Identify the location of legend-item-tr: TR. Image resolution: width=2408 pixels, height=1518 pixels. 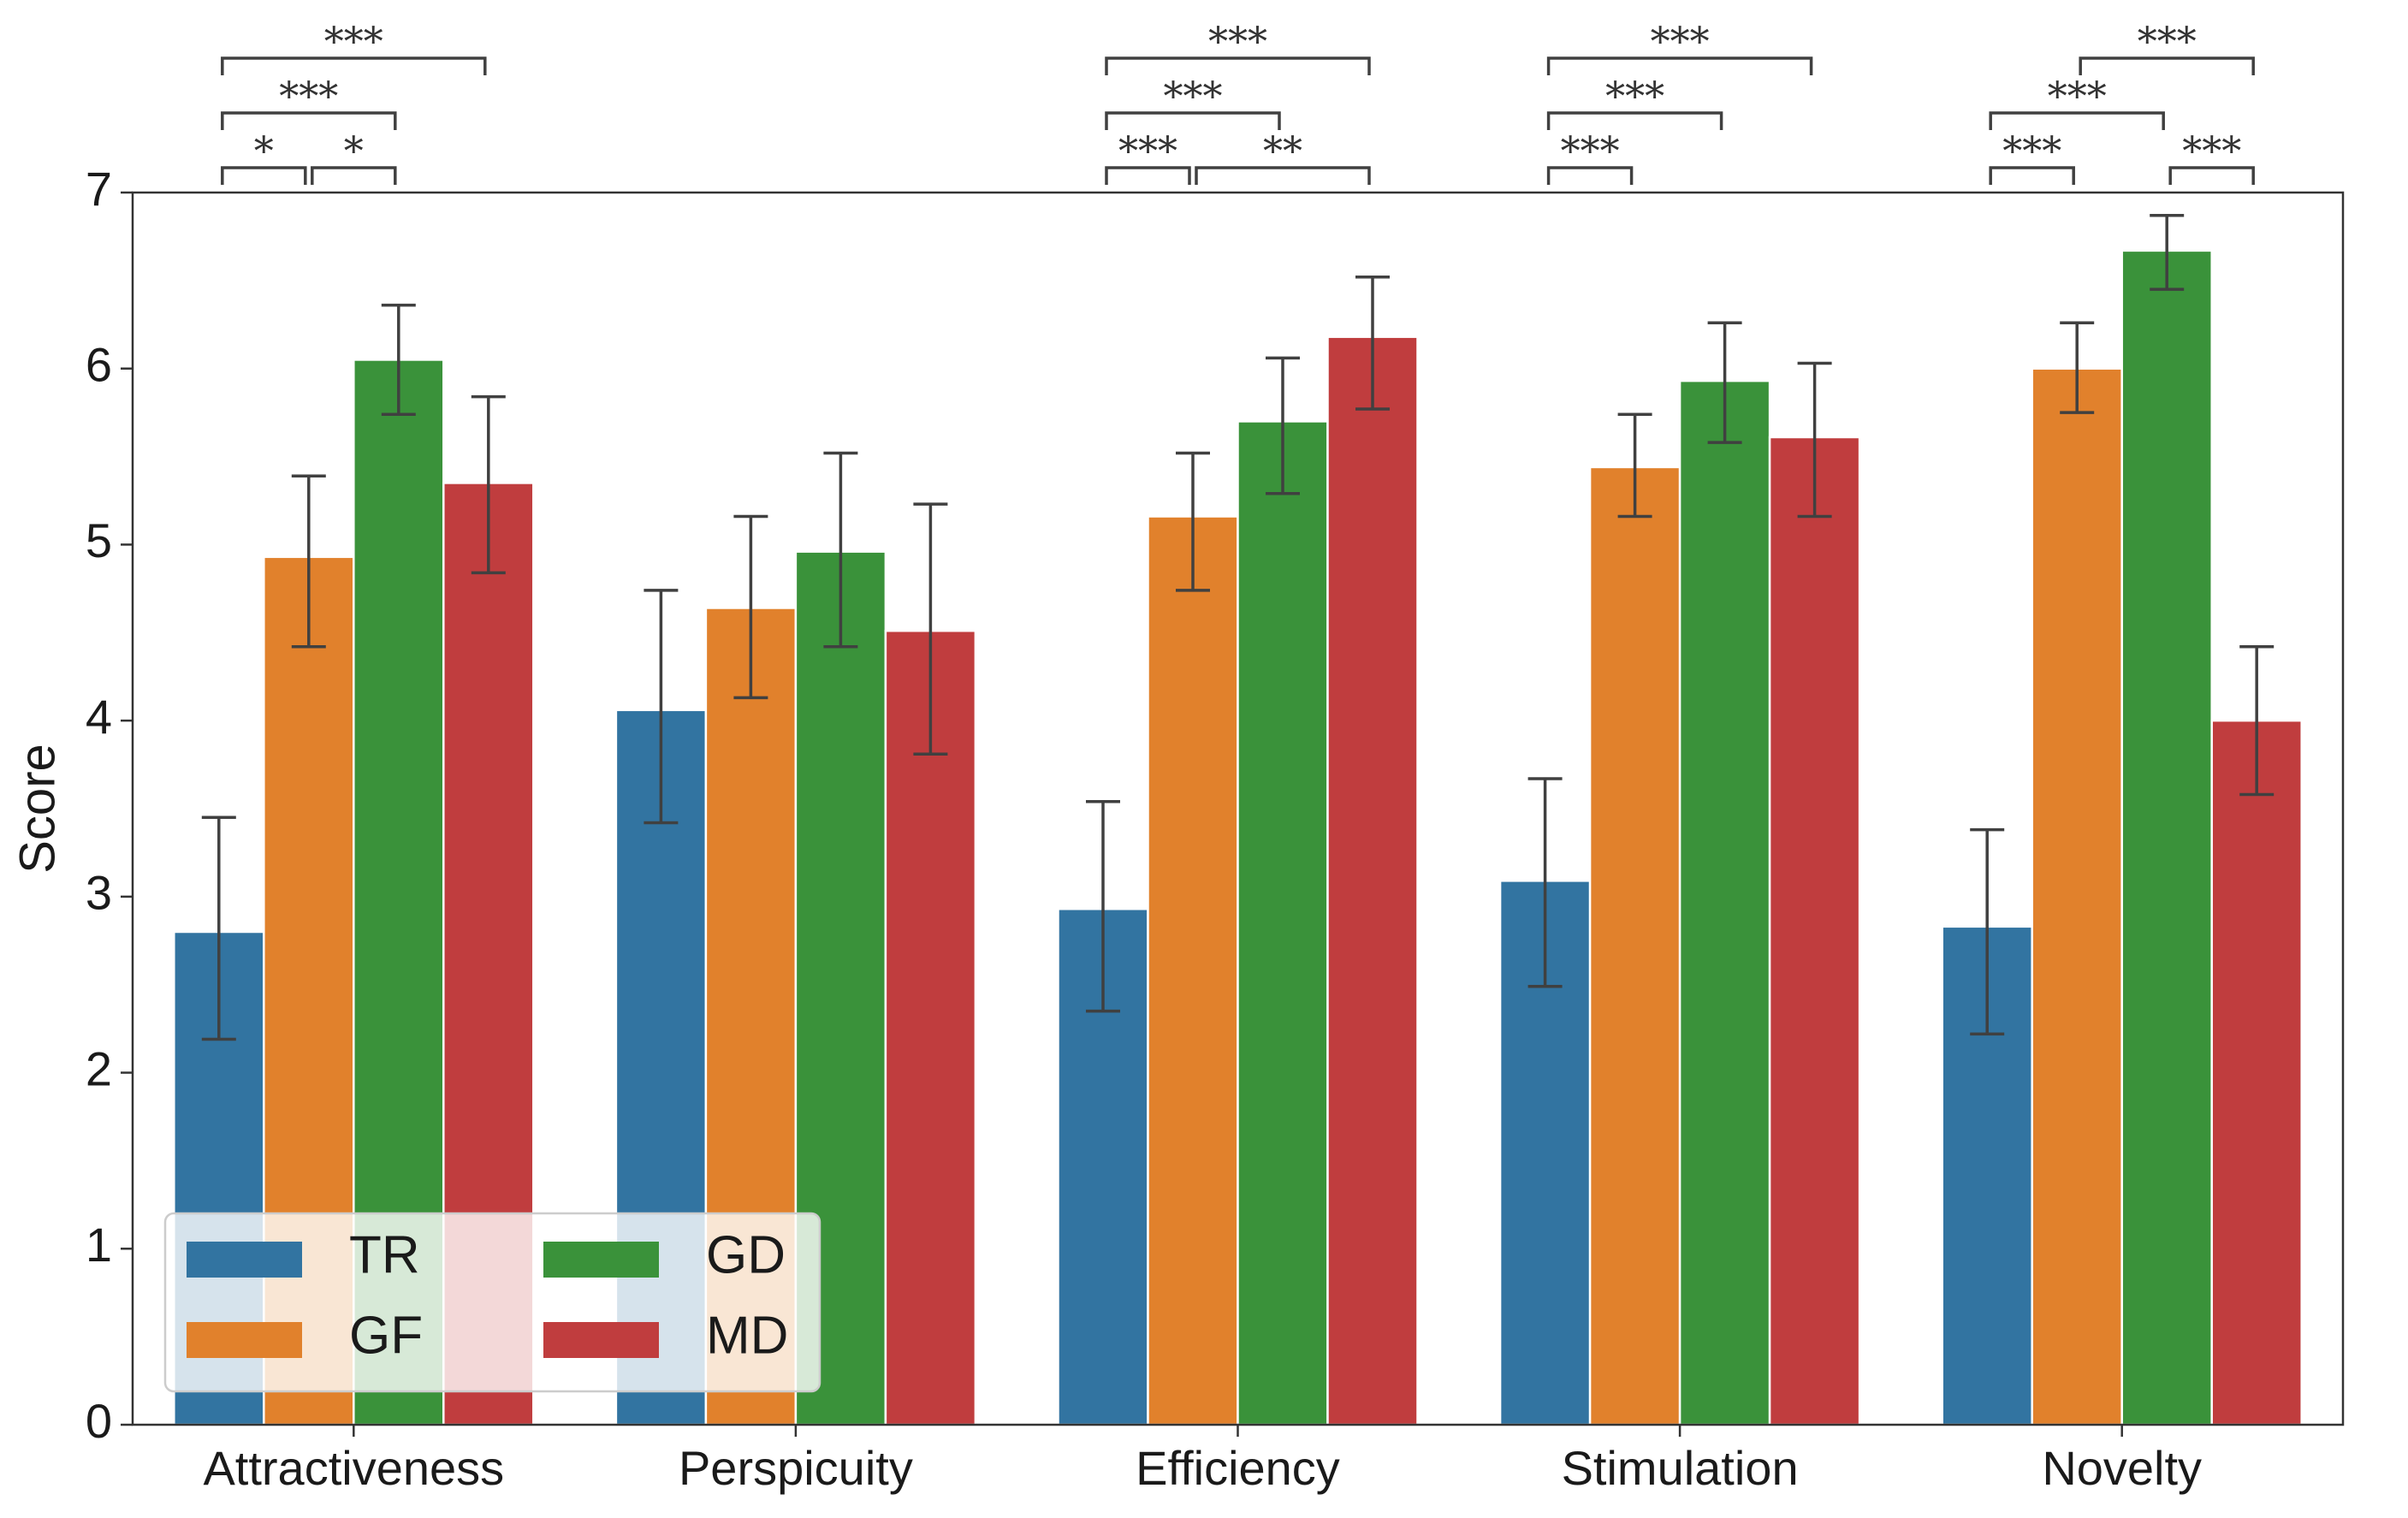
(304, 1255).